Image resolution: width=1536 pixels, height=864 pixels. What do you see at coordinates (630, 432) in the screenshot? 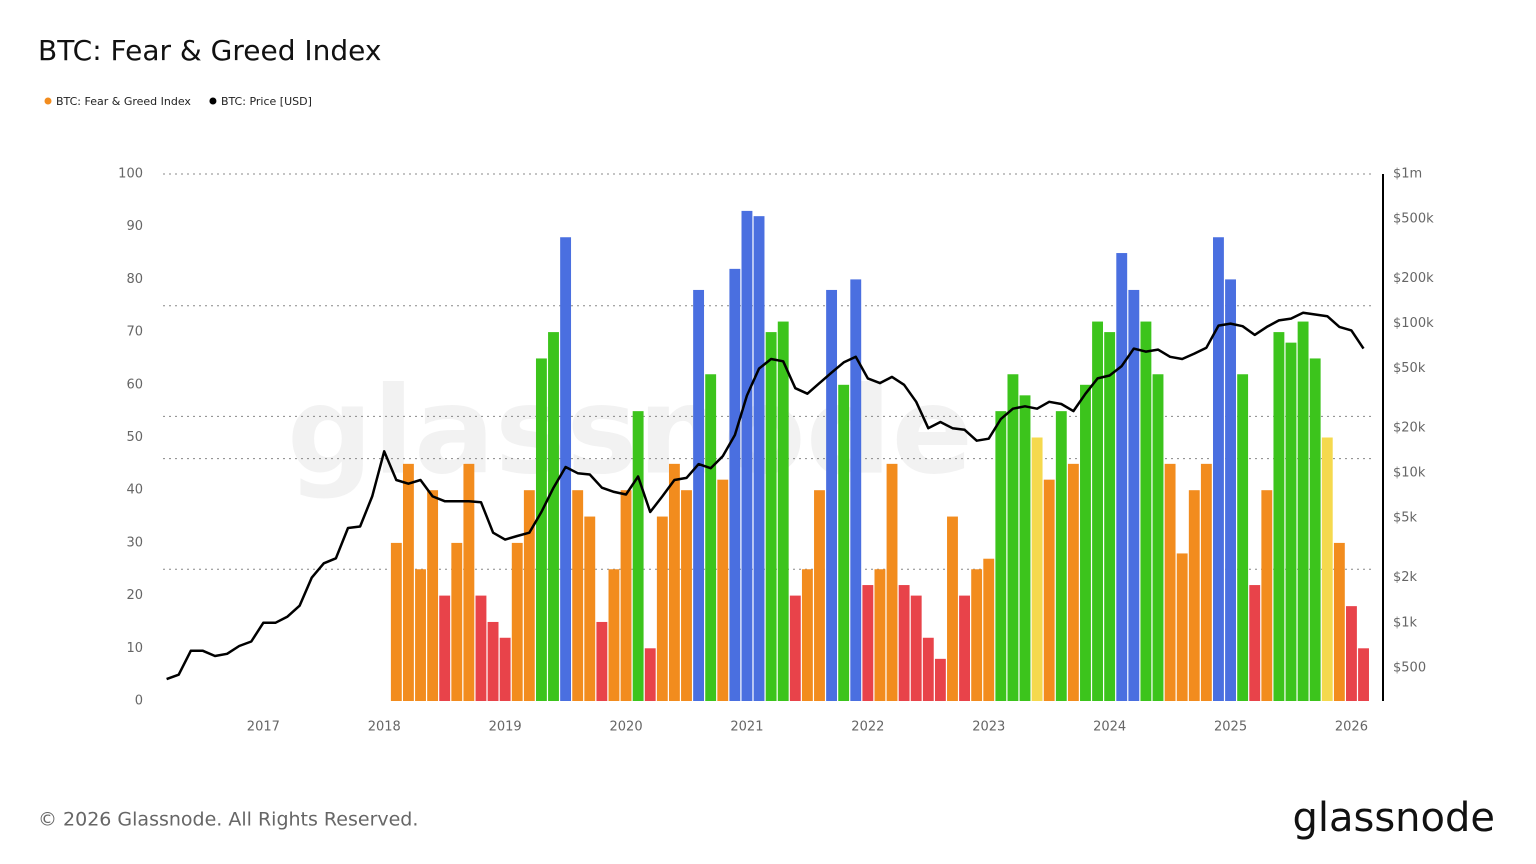
I see `watermark: glassnode` at bounding box center [630, 432].